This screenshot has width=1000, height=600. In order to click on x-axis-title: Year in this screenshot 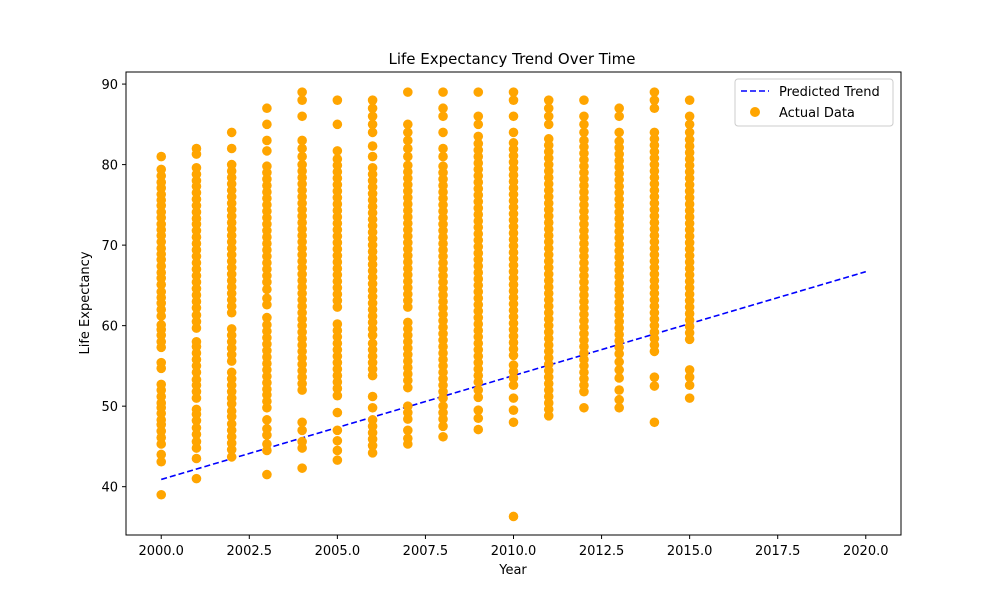, I will do `click(512, 570)`.